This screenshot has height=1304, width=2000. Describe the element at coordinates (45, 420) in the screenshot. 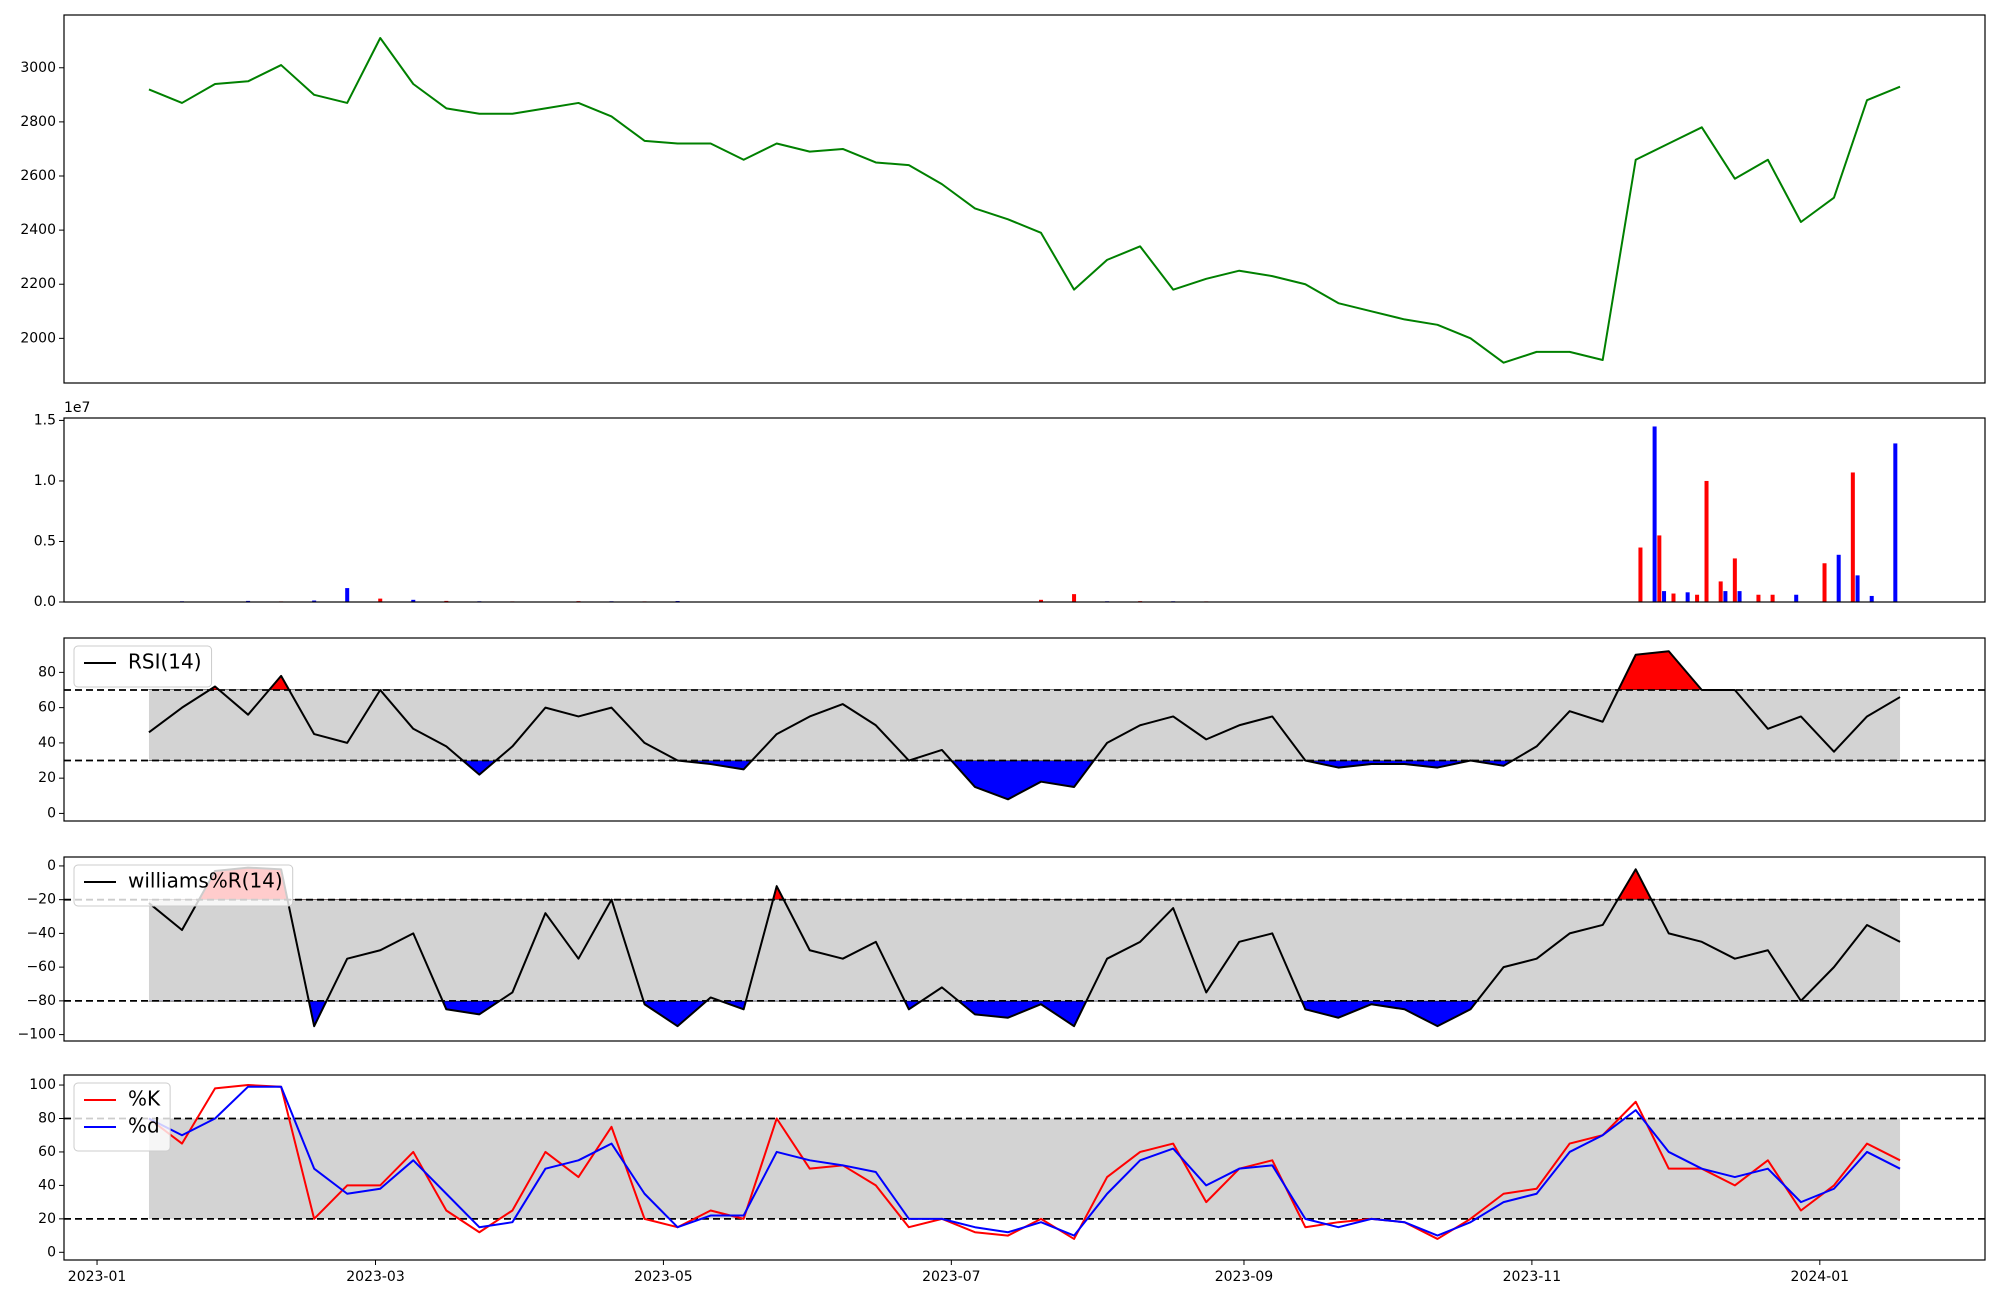

I see `y-tick-label: 1.5` at that location.